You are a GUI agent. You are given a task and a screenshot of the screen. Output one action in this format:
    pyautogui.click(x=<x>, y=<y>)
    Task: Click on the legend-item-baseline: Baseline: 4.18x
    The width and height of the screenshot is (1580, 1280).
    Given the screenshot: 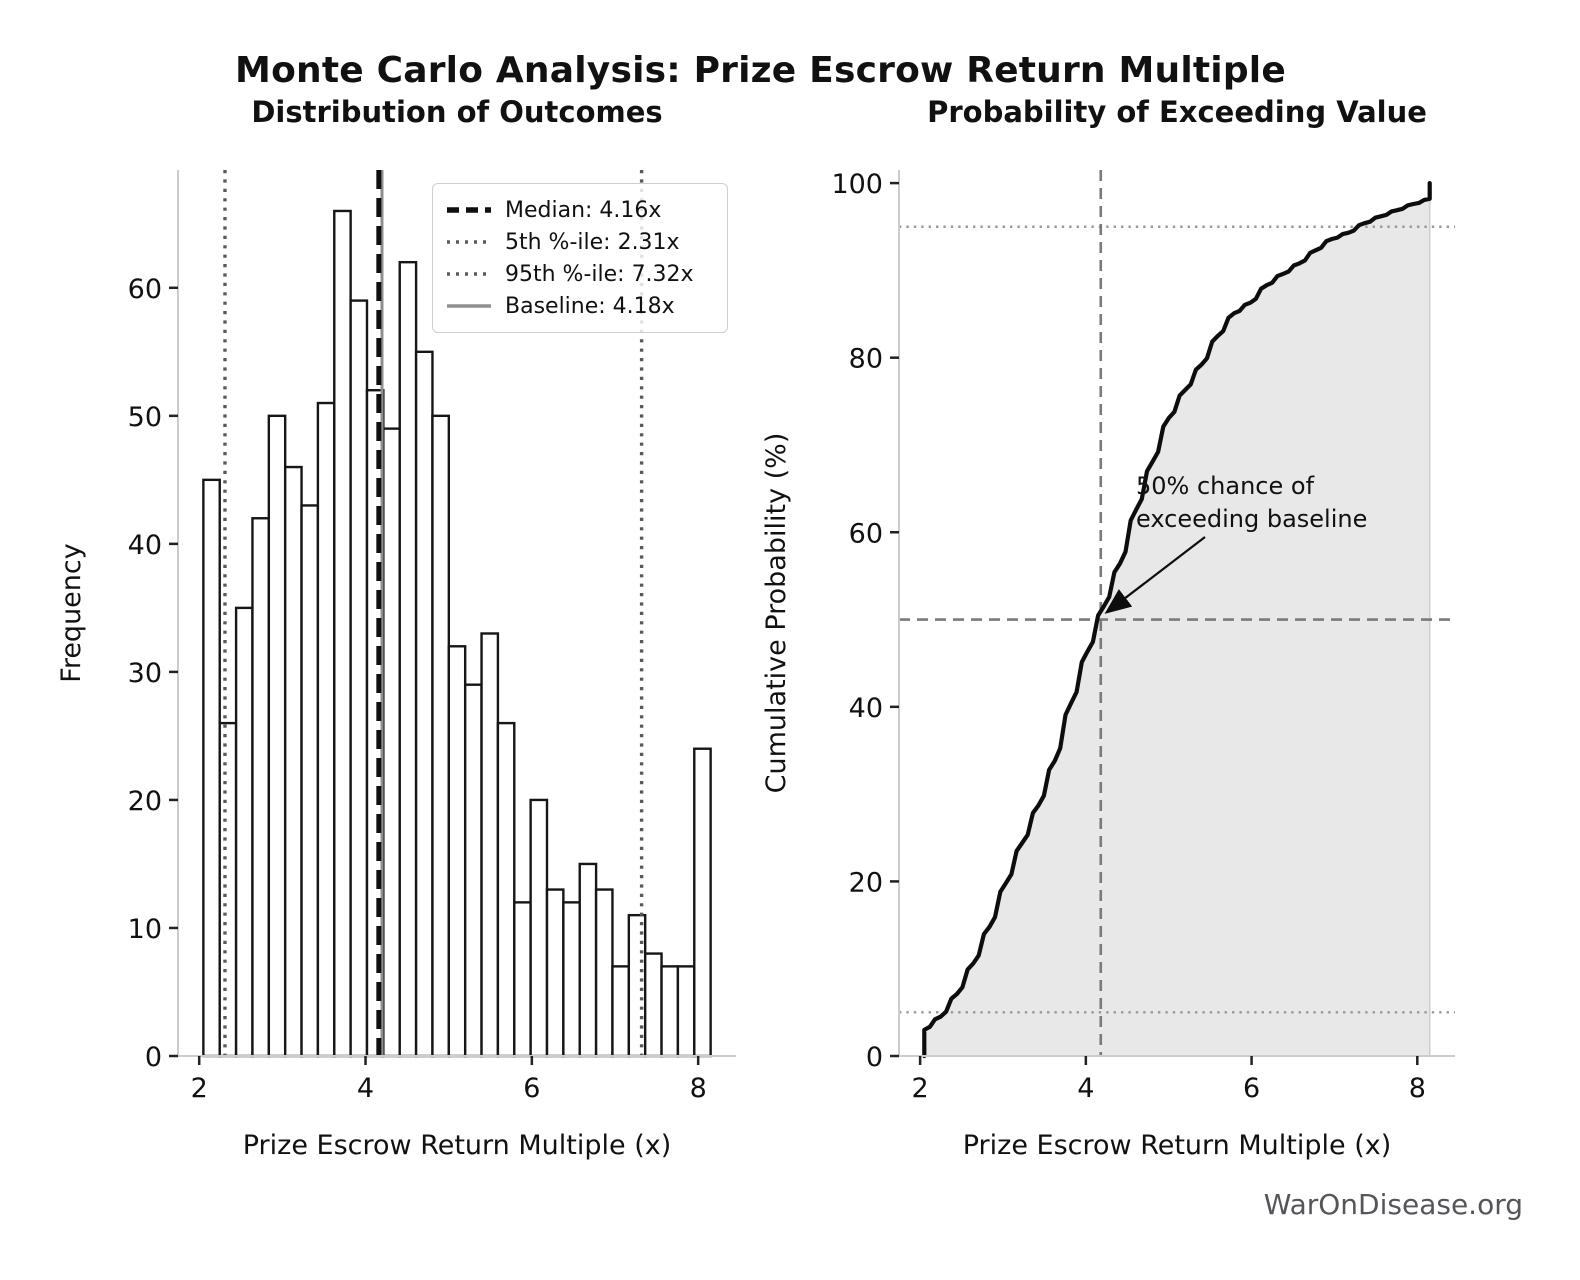 What is the action you would take?
    pyautogui.click(x=580, y=306)
    